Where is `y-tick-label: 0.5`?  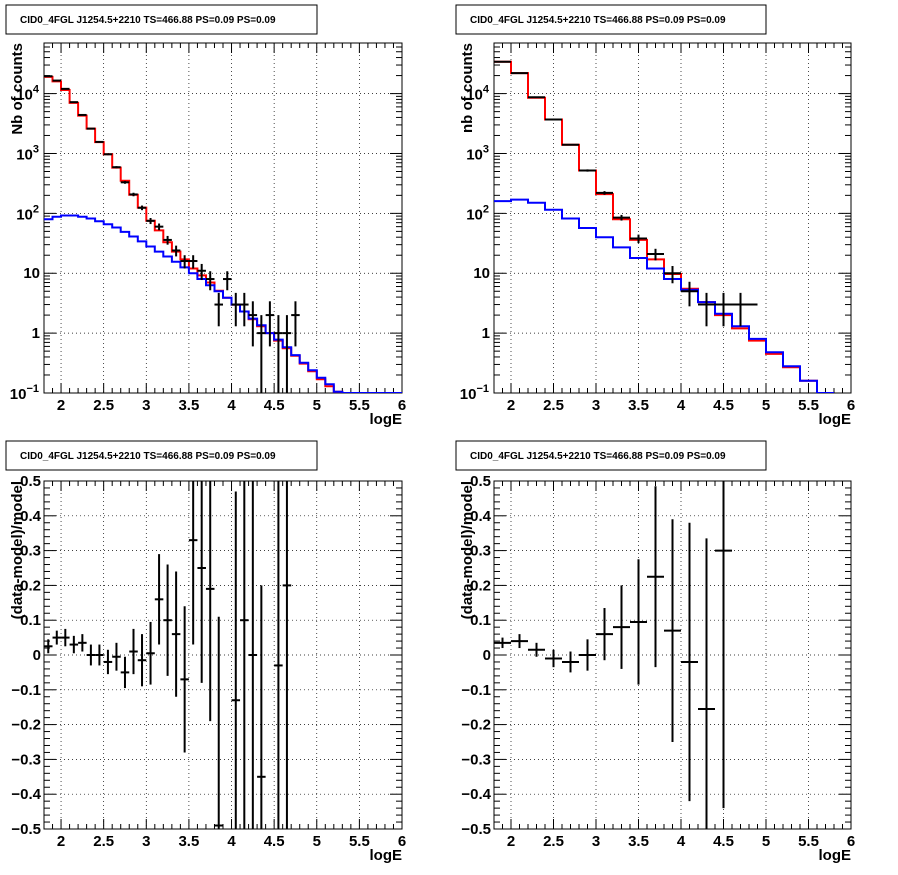 y-tick-label: 0.5 is located at coordinates (480, 481).